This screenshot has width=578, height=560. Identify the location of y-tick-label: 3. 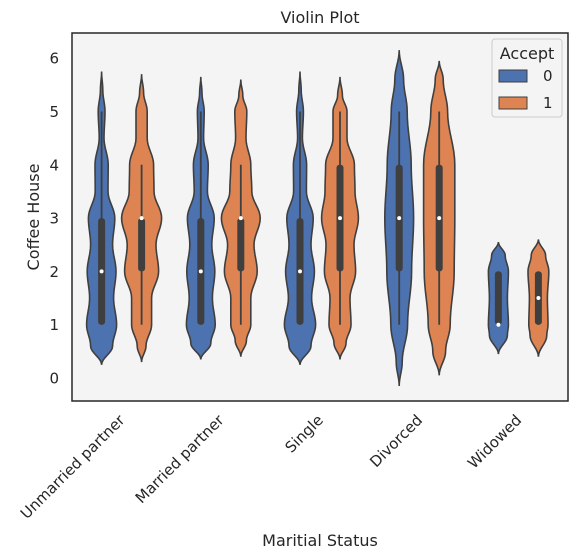
(54, 219).